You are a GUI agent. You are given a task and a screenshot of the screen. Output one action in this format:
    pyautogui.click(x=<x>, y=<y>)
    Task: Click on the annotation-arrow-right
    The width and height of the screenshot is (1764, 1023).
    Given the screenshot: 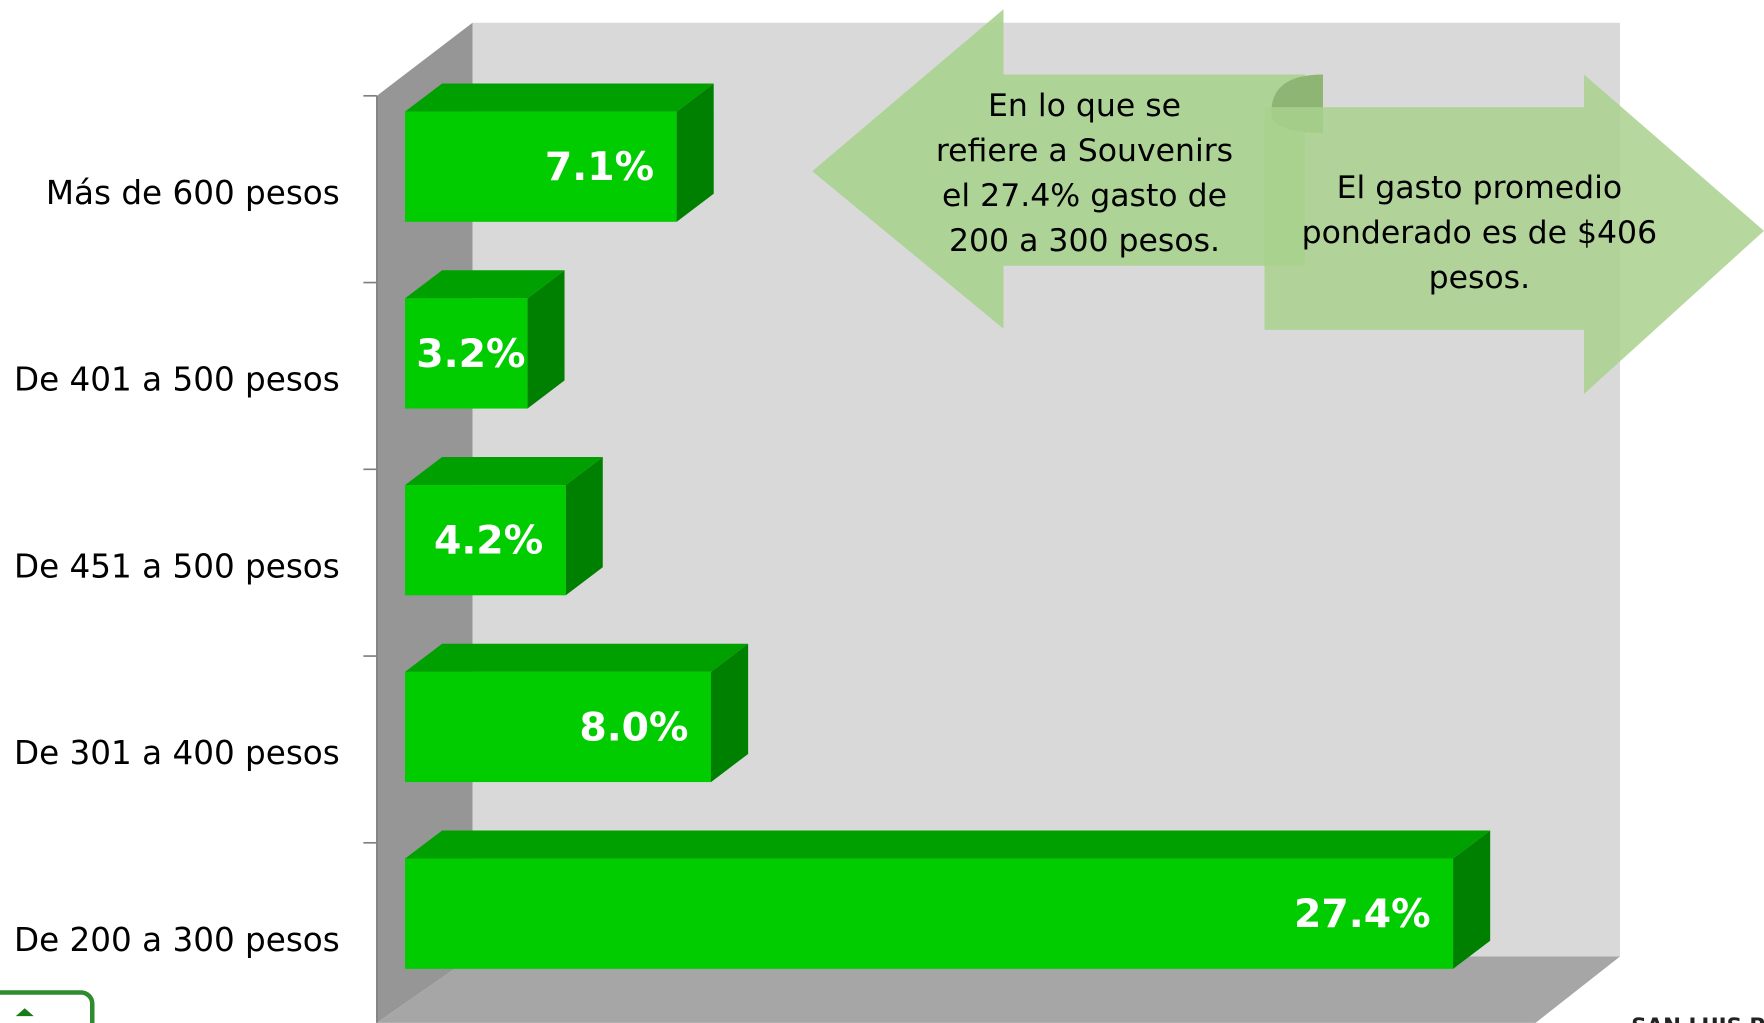 What is the action you would take?
    pyautogui.click(x=1514, y=234)
    